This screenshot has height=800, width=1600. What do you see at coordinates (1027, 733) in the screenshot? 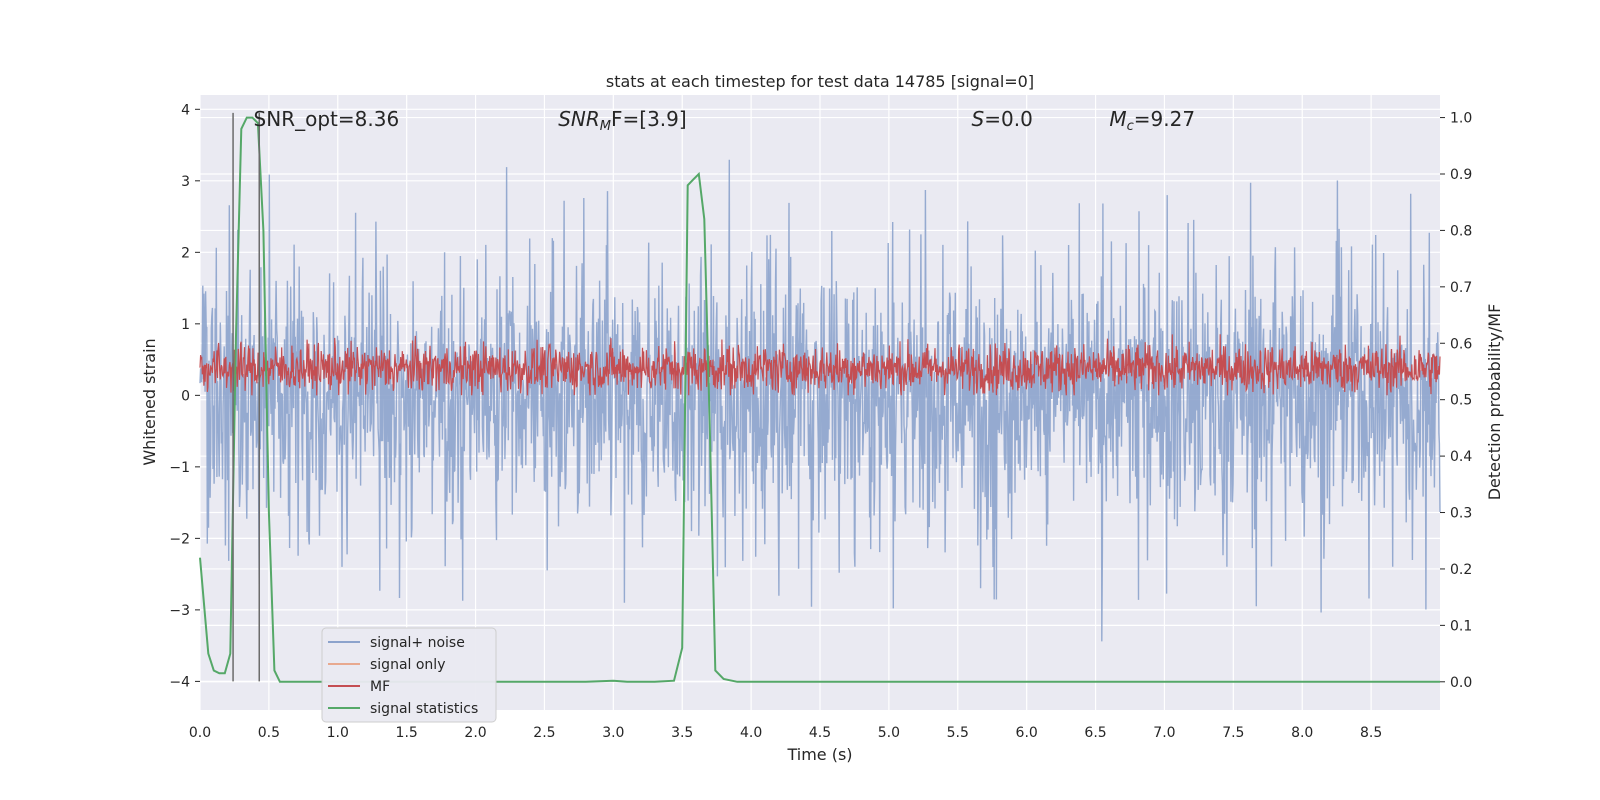
I see `x-tick-label: 6.0` at bounding box center [1027, 733].